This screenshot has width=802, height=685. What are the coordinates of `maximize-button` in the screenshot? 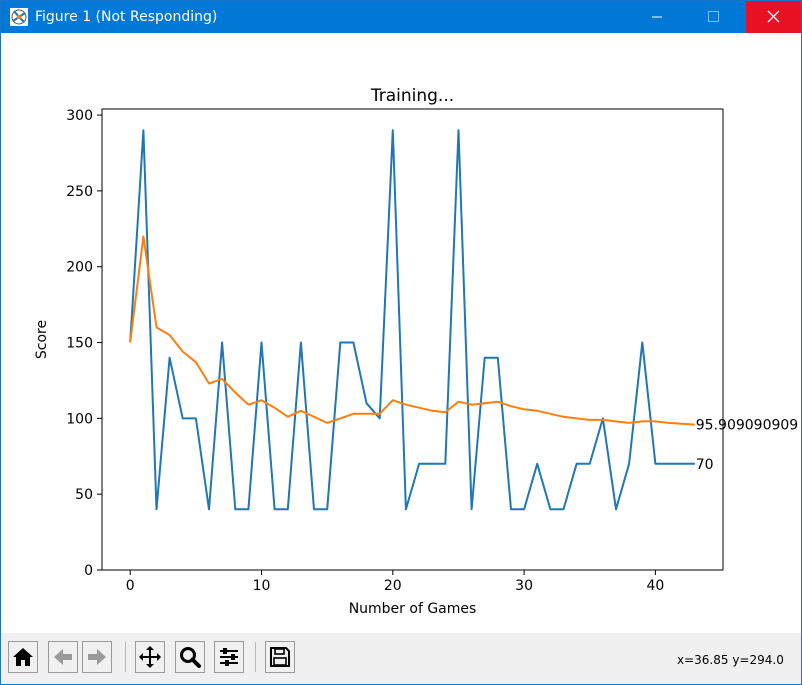 It's located at (713, 17).